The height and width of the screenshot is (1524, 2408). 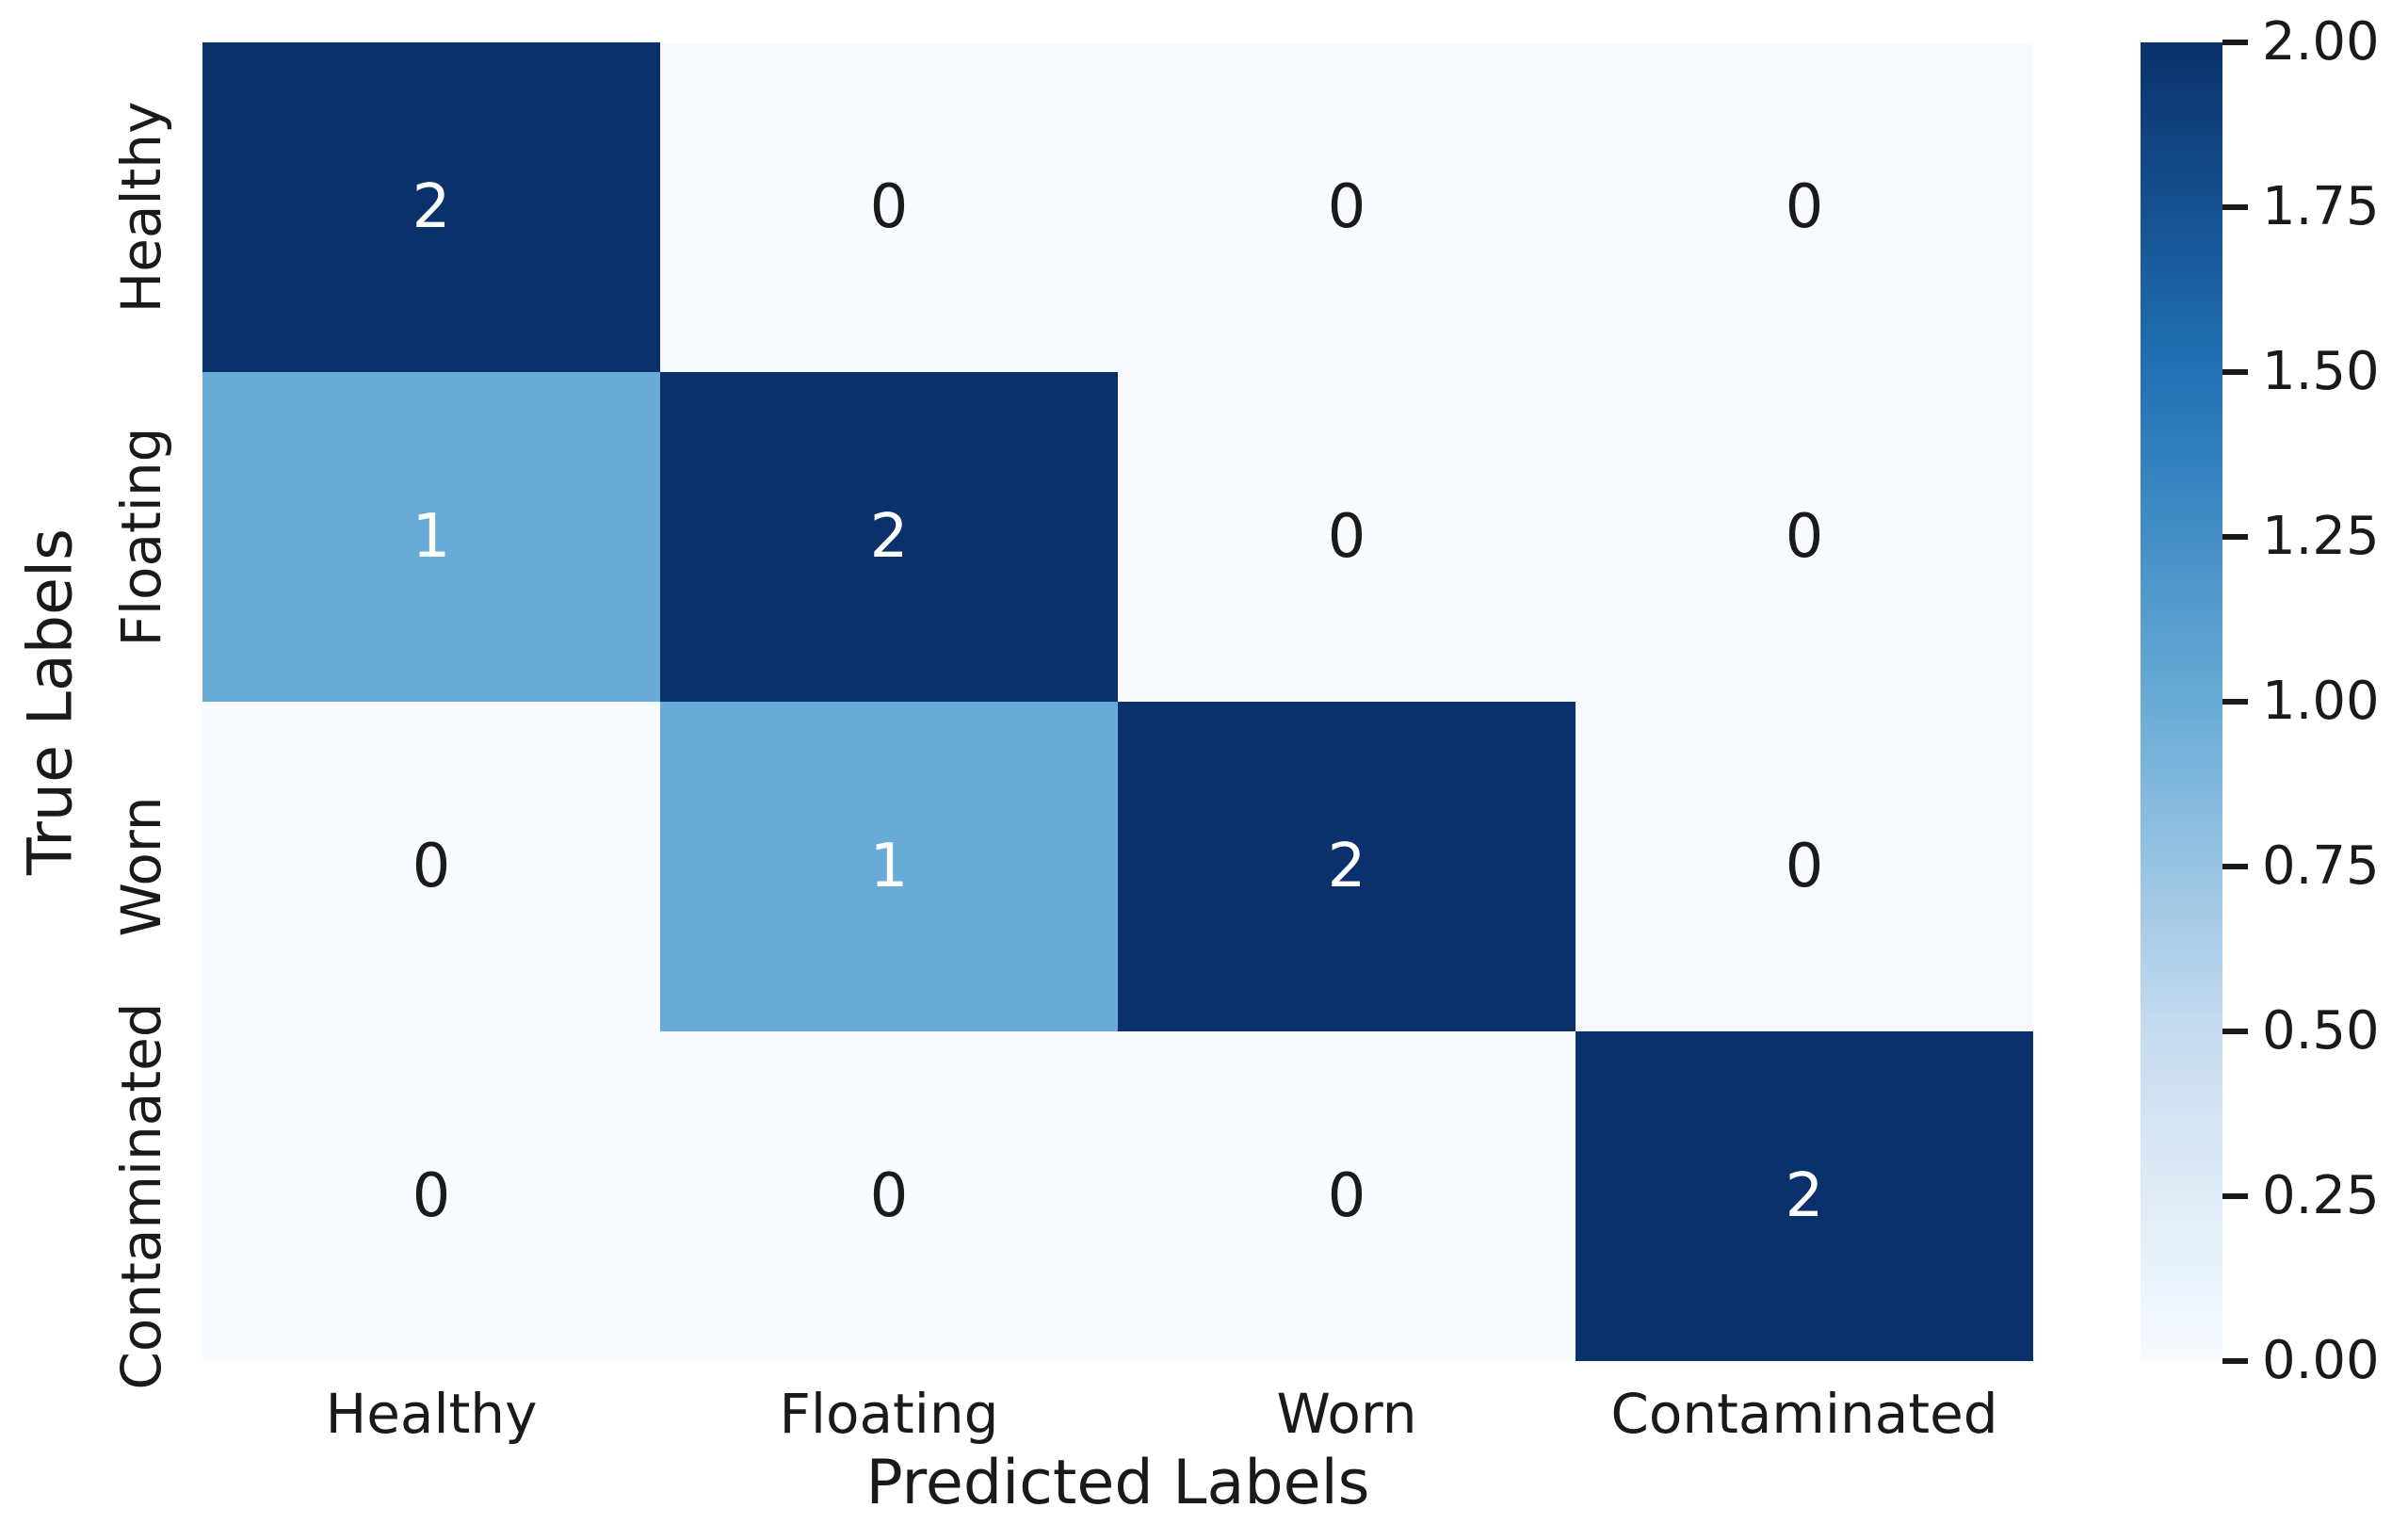 What do you see at coordinates (1346, 1414) in the screenshot?
I see `x-tick-label-worn: Worn` at bounding box center [1346, 1414].